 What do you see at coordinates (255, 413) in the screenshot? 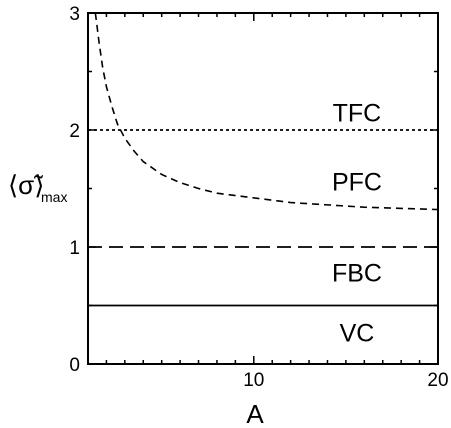
I see `x-axis-label: A` at bounding box center [255, 413].